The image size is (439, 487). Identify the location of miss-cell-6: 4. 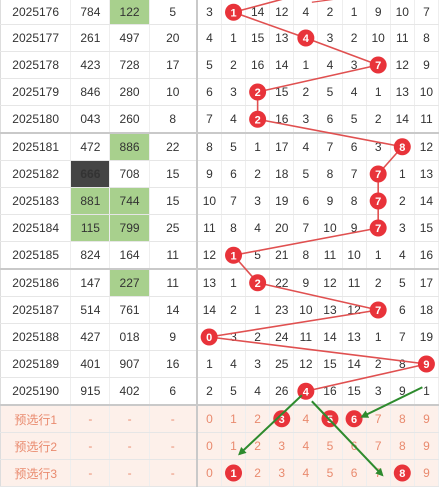
(354, 92).